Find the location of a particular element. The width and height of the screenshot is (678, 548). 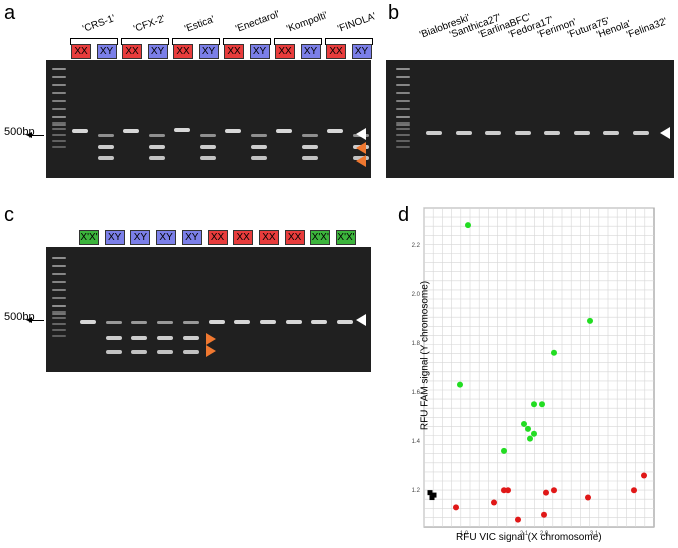

panel-a-white-arrow-icon is located at coordinates (361, 134).